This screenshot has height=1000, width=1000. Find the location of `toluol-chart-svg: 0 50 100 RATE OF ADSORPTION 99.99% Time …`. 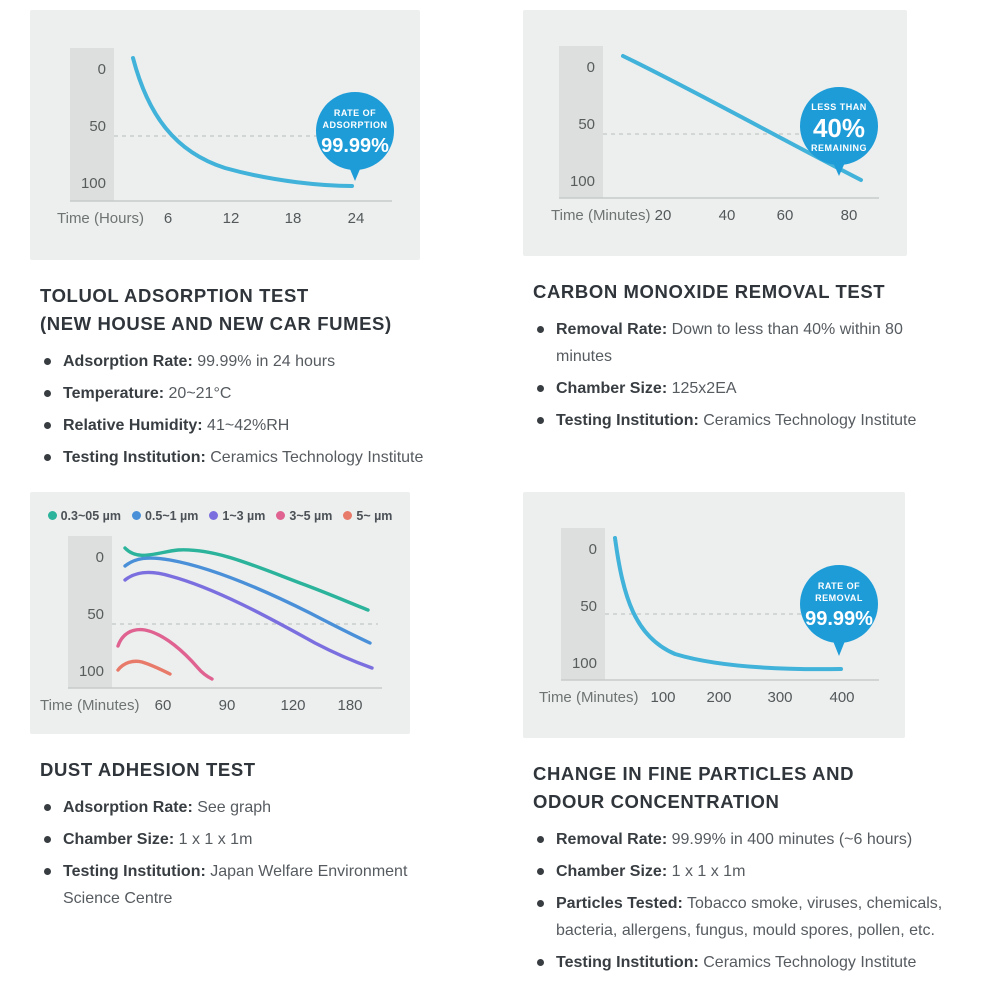

toluol-chart-svg: 0 50 100 RATE OF ADSORPTION 99.99% Time … is located at coordinates (225, 137).